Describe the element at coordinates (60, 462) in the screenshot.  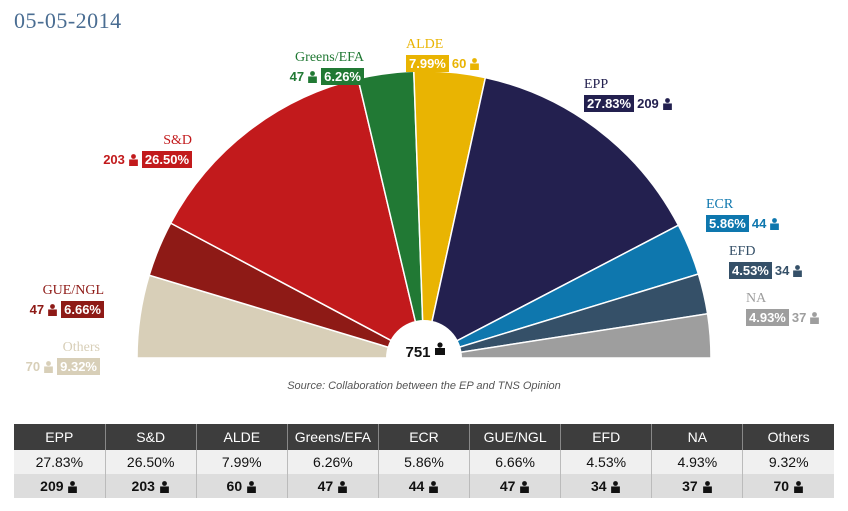
I see `cell-percentage: 27.83%` at that location.